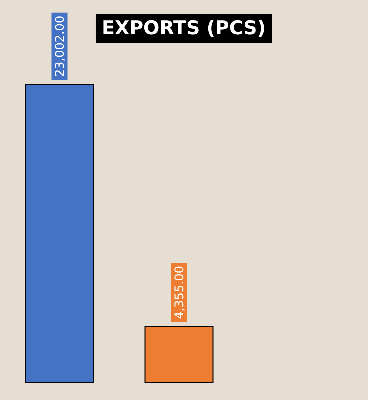 This screenshot has height=400, width=368. I want to click on chart-title: EXPORTS (PCS), so click(184, 29).